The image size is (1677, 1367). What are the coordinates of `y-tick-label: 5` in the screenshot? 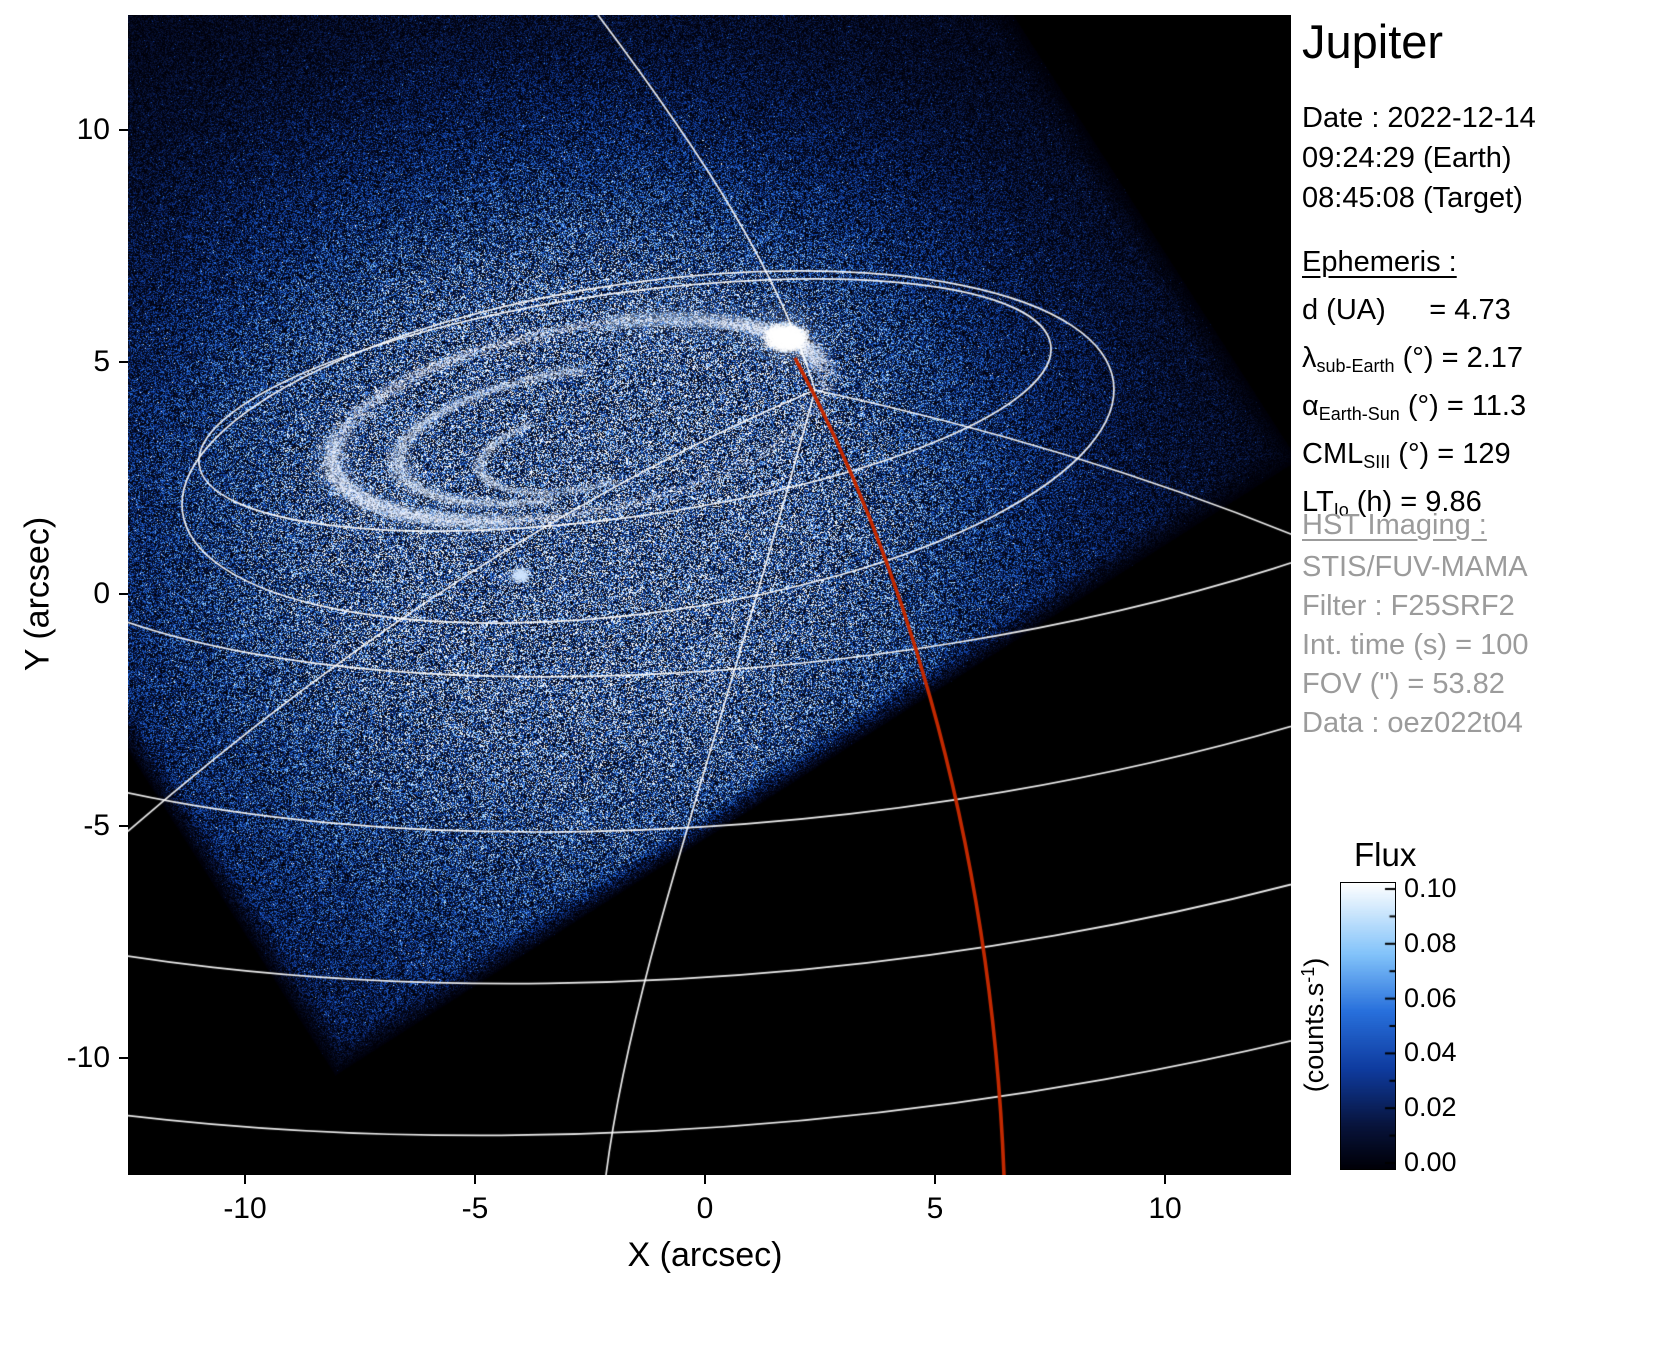 It's located at (101, 361).